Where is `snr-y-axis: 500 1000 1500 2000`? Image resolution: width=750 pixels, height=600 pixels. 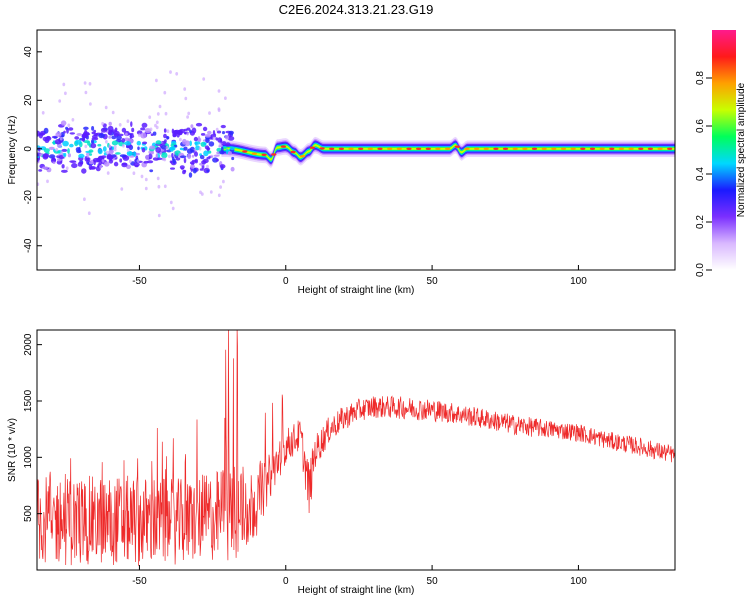
snr-y-axis: 500 1000 1500 2000 is located at coordinates (32, 427).